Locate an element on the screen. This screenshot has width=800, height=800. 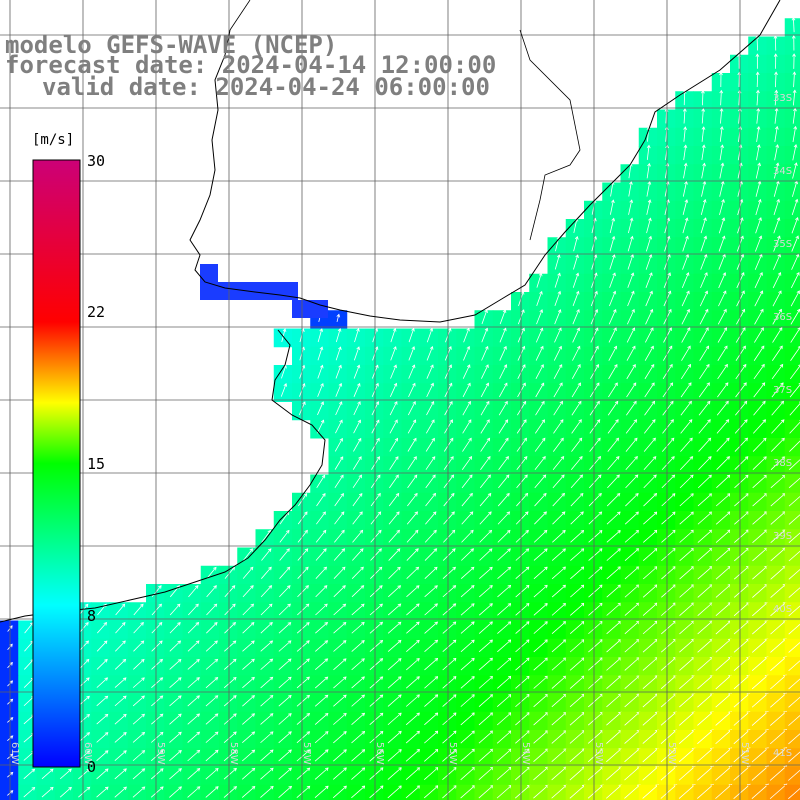
lon-label: 55W is located at coordinates (452, 753).